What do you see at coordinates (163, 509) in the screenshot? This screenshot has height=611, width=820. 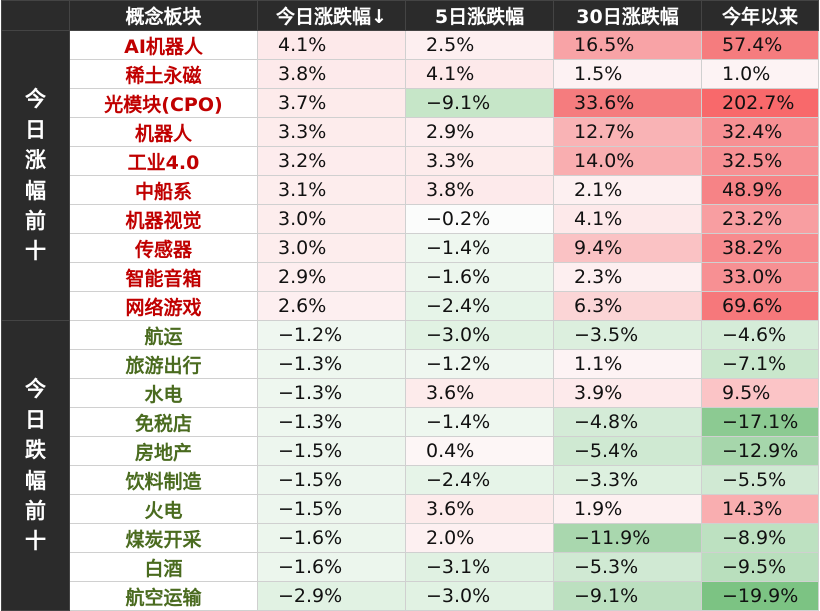 I see `concept-name: 火电` at bounding box center [163, 509].